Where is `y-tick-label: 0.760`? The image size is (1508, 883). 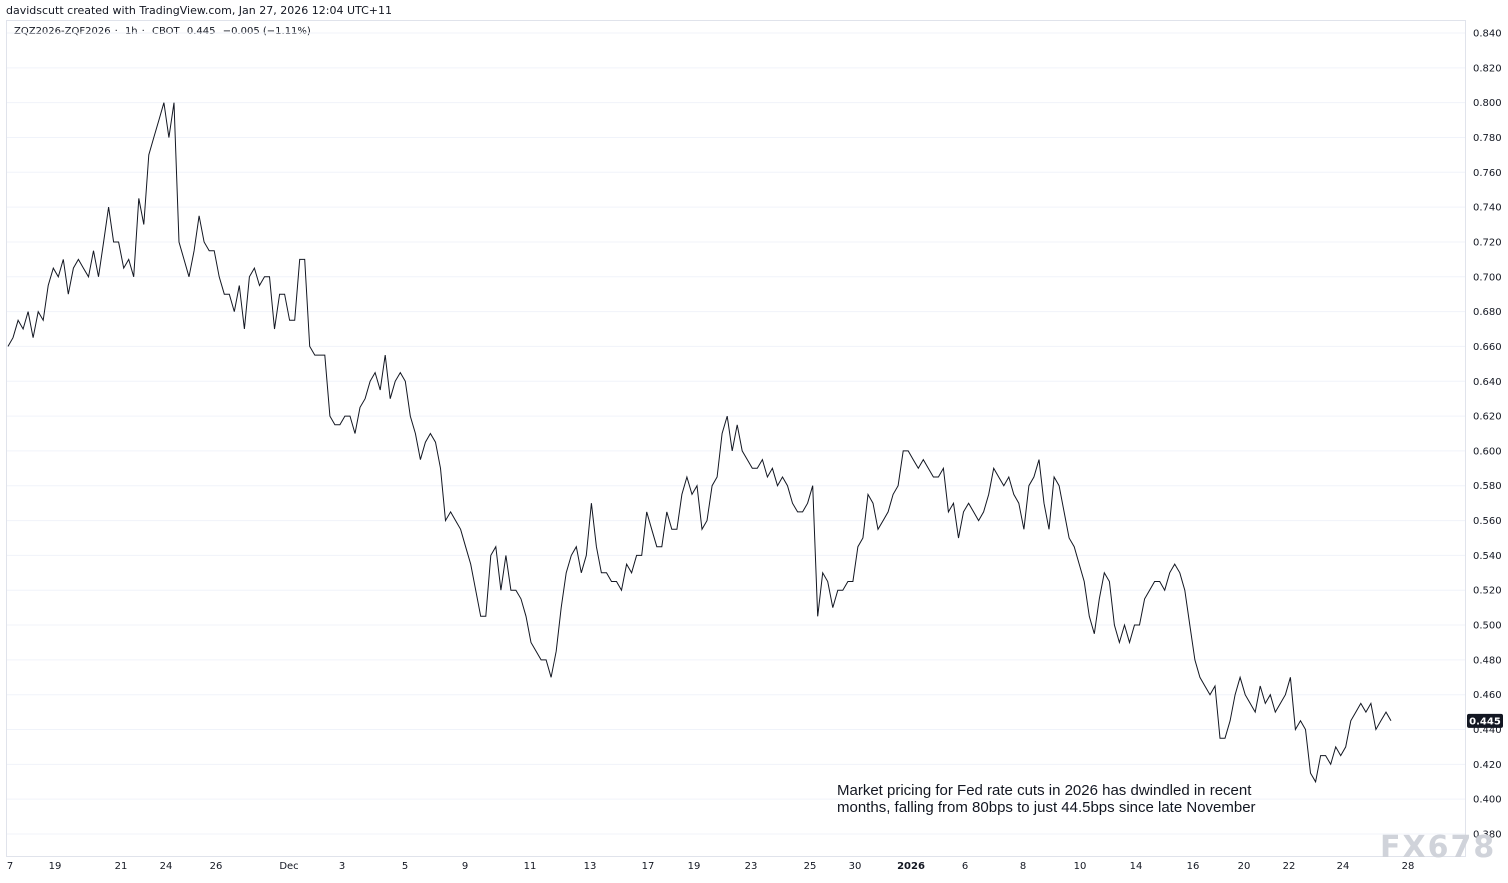 y-tick-label: 0.760 is located at coordinates (1487, 173).